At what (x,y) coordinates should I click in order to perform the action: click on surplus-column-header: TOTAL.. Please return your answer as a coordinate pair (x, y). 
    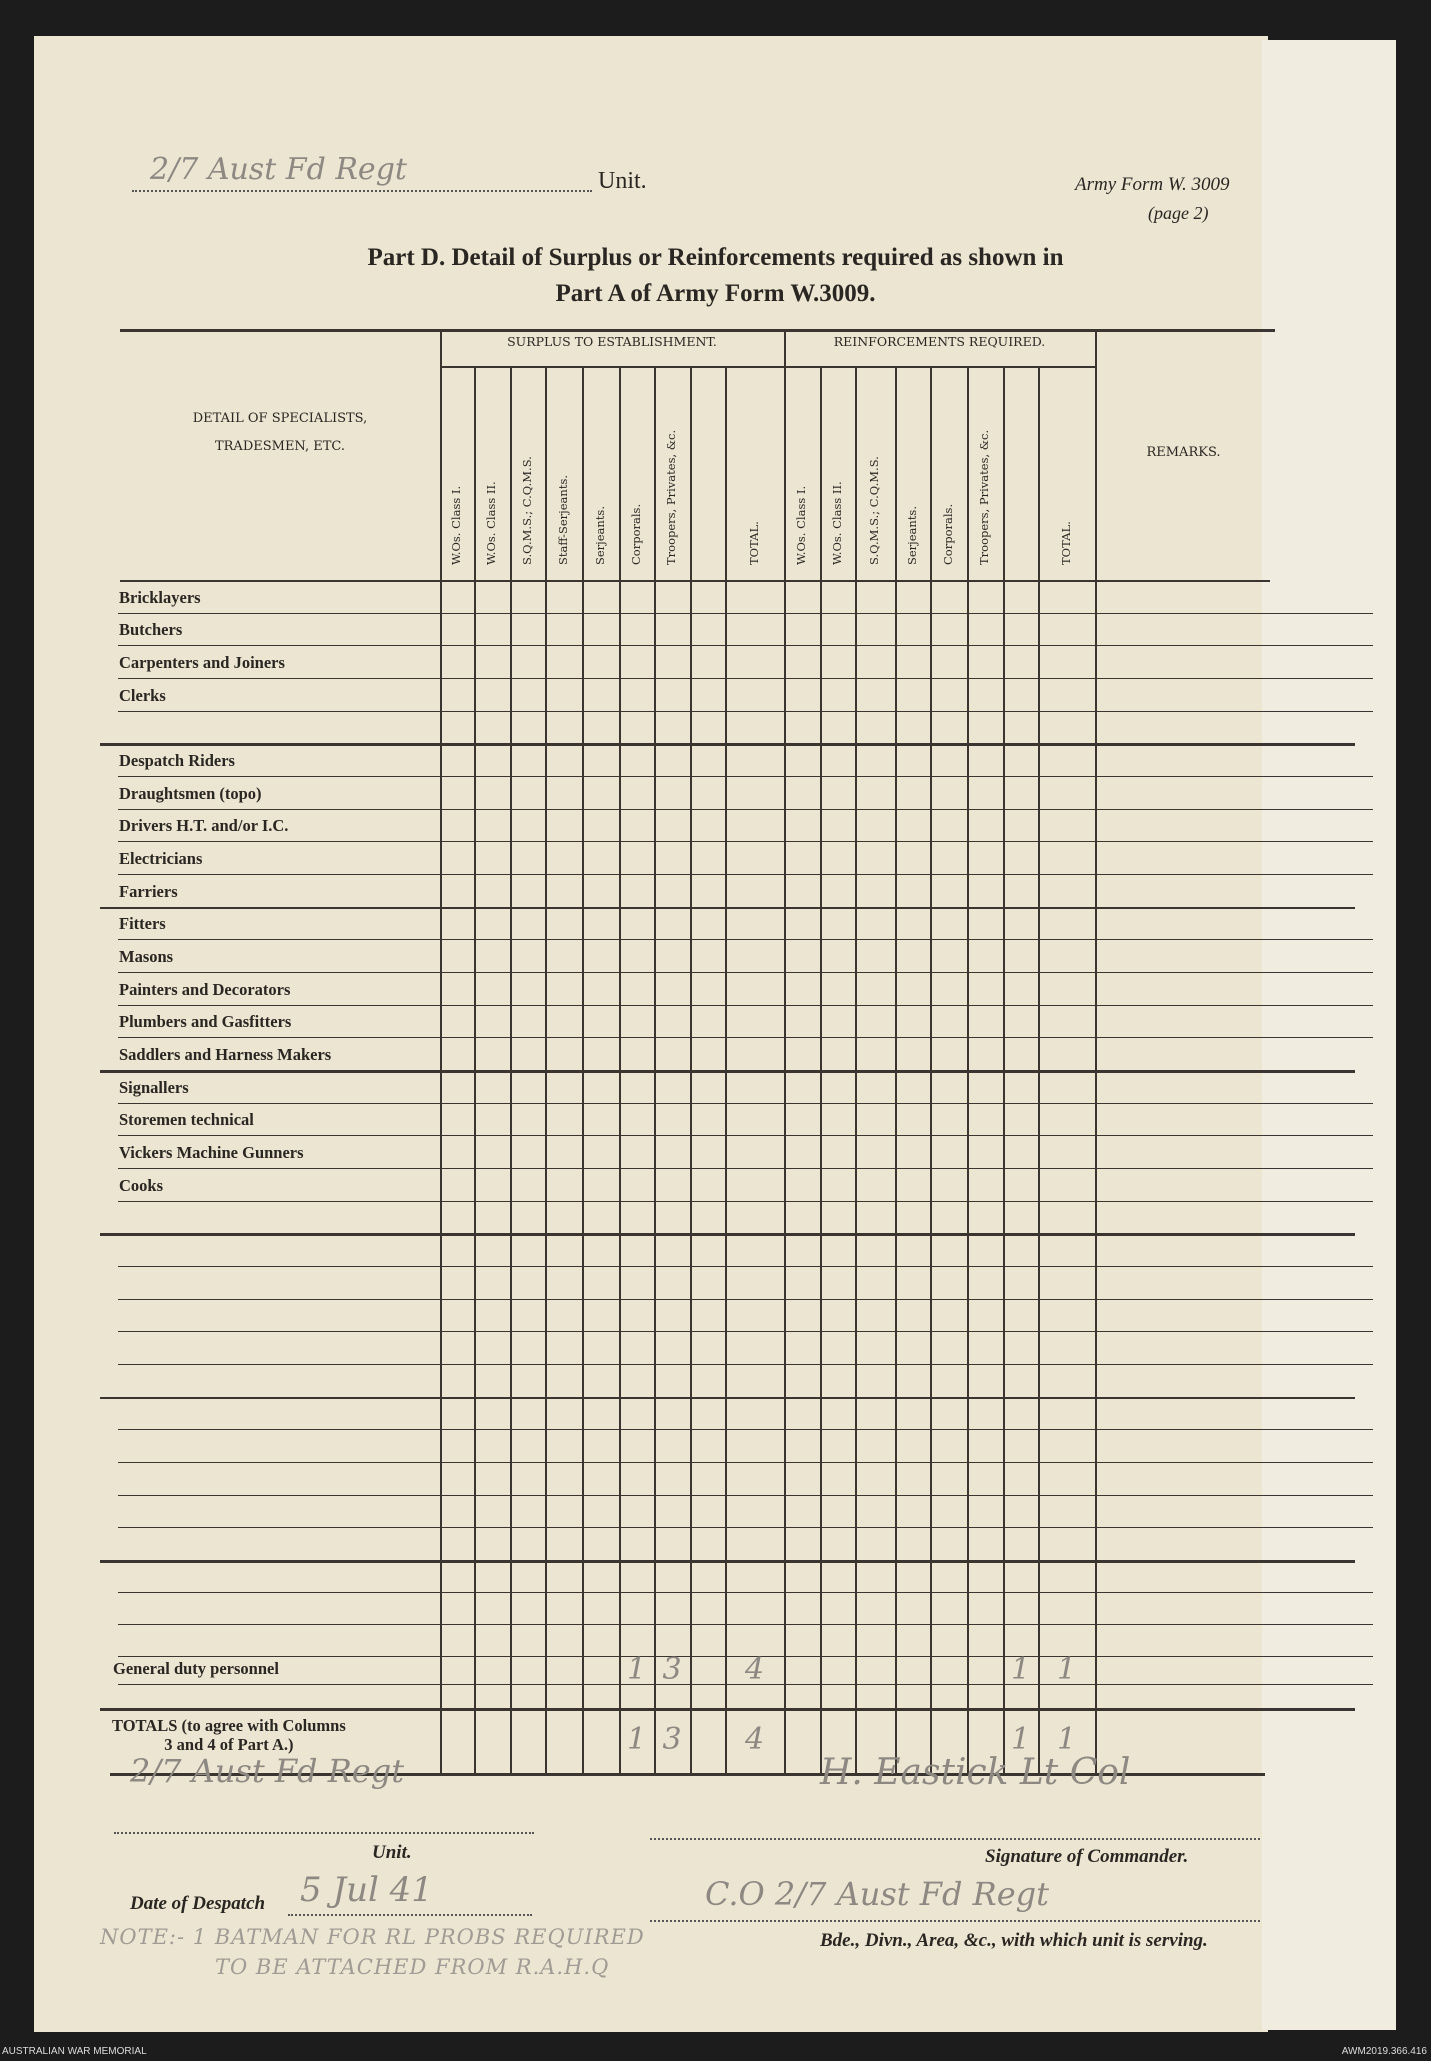
    Looking at the image, I should click on (753, 543).